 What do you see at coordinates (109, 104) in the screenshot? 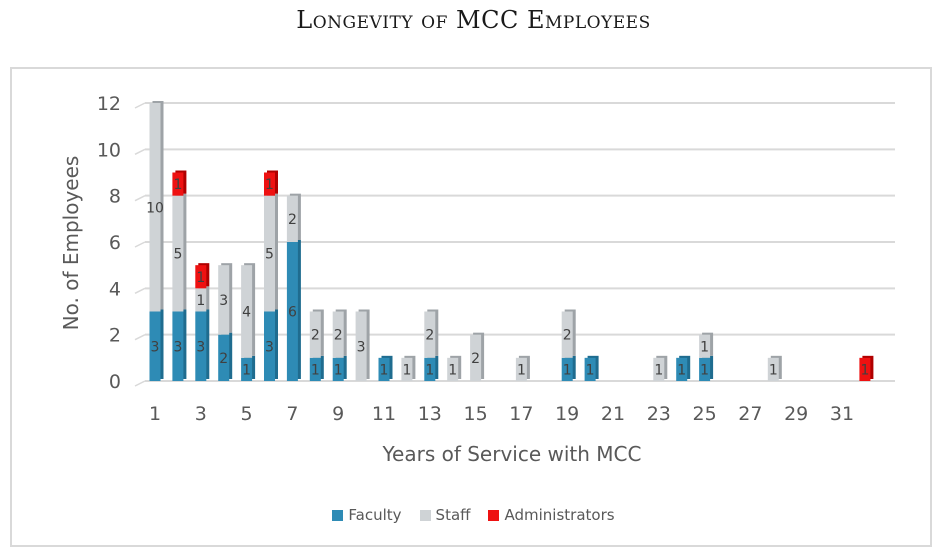
I see `y-tick-label: 12` at bounding box center [109, 104].